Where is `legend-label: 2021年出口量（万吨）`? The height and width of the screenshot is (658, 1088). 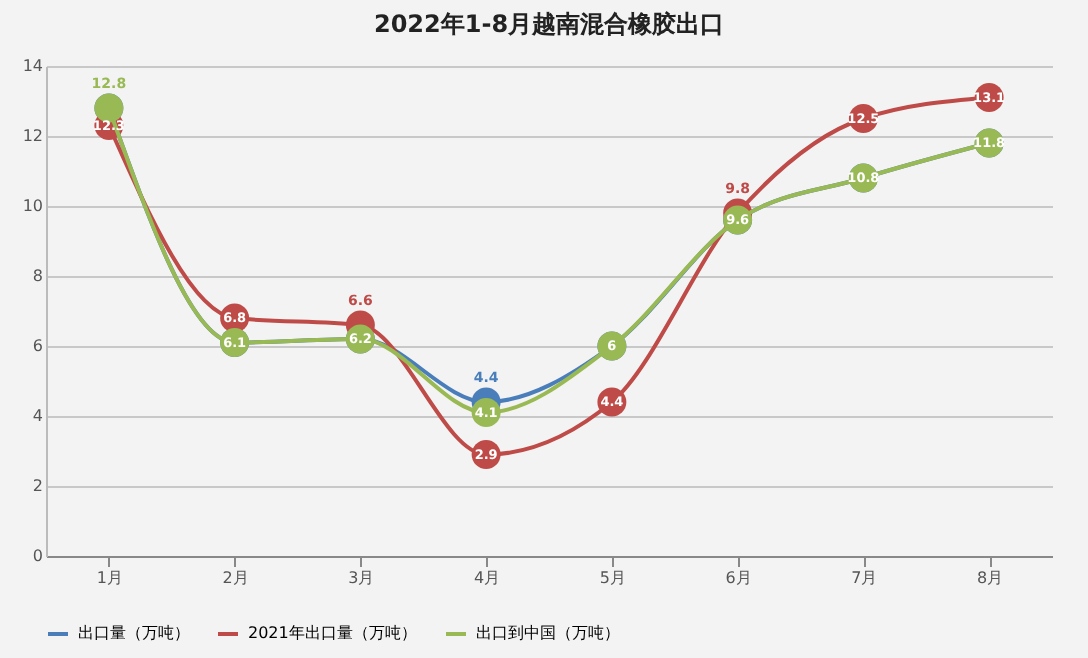
legend-label: 2021年出口量（万吨） is located at coordinates (332, 633).